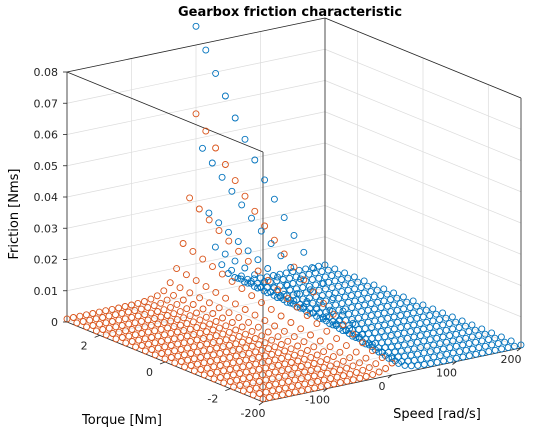 This screenshot has height=432, width=550. Describe the element at coordinates (511, 359) in the screenshot. I see `x-tick-label: 200` at that location.